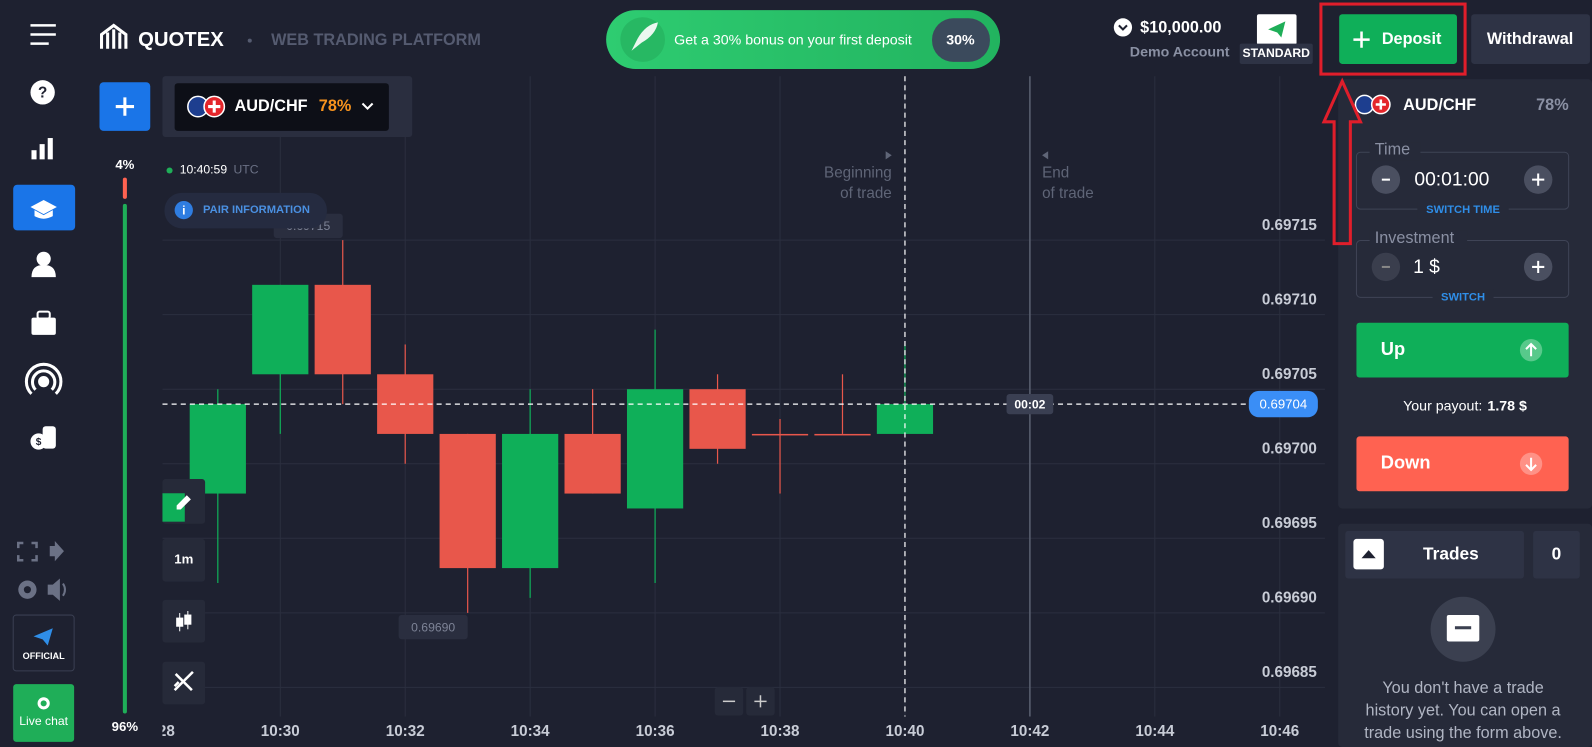 The height and width of the screenshot is (747, 1592). Describe the element at coordinates (1289, 598) in the screenshot. I see `y-tick-label: 0.69690` at that location.